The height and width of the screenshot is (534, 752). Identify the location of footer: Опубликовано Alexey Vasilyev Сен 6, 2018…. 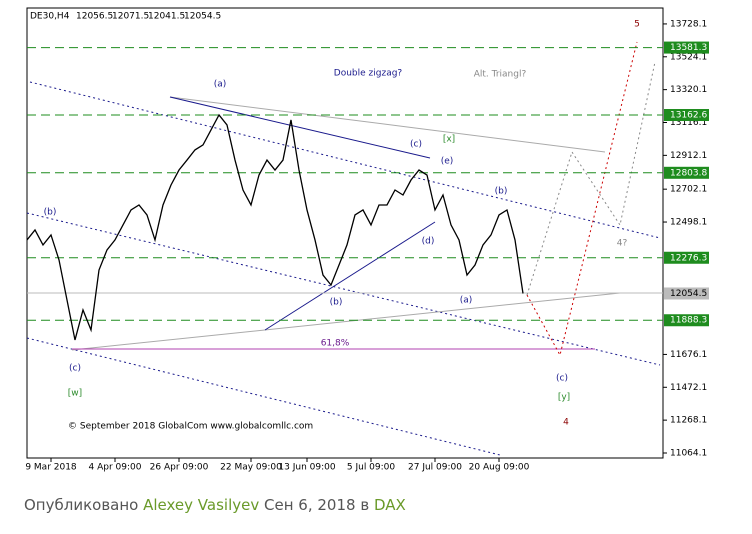
(215, 505).